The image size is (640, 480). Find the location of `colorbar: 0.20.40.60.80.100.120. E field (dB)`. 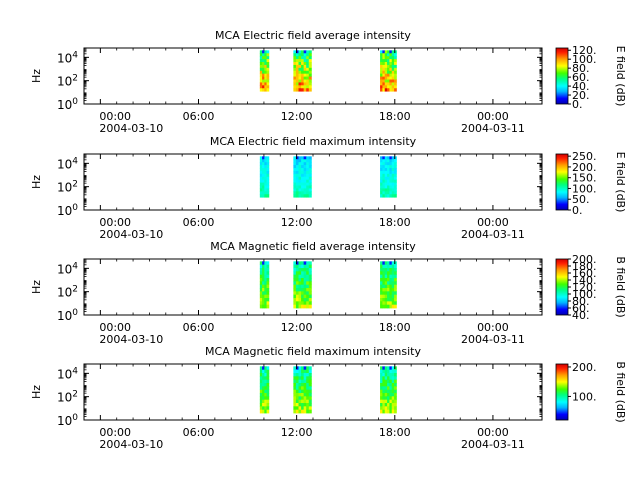

colorbar: 0.20.40.60.80.100.120. E field (dB) is located at coordinates (591, 77).